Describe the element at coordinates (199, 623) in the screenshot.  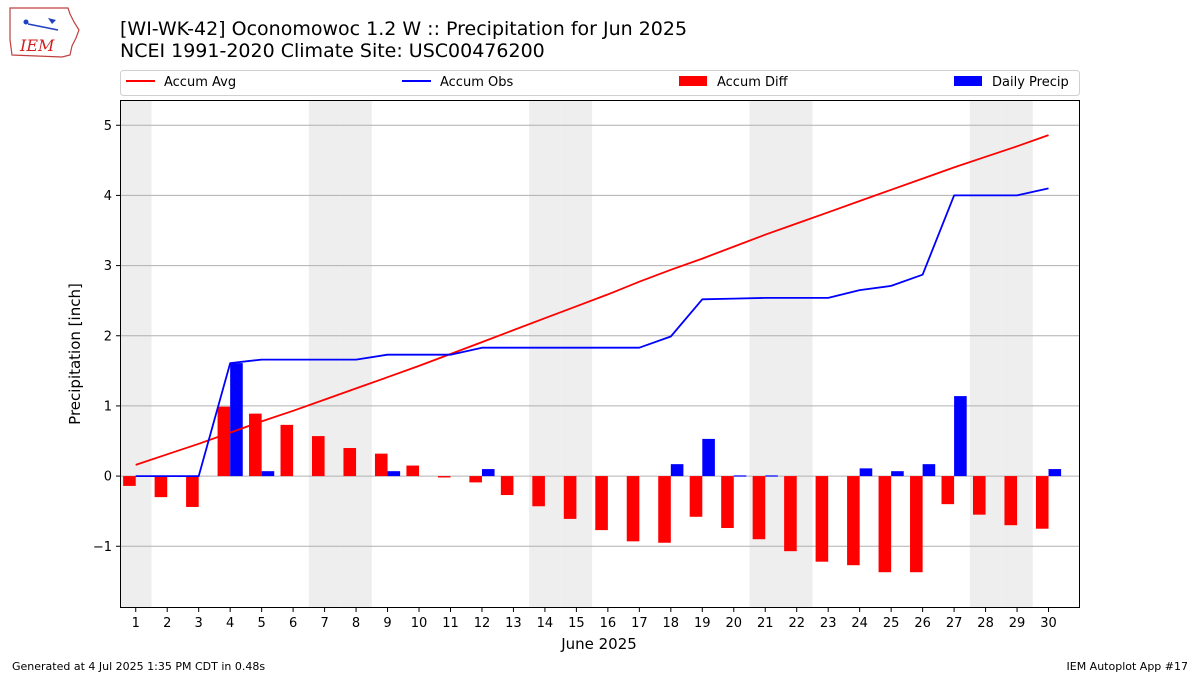
I see `x-tick-label: 3` at that location.